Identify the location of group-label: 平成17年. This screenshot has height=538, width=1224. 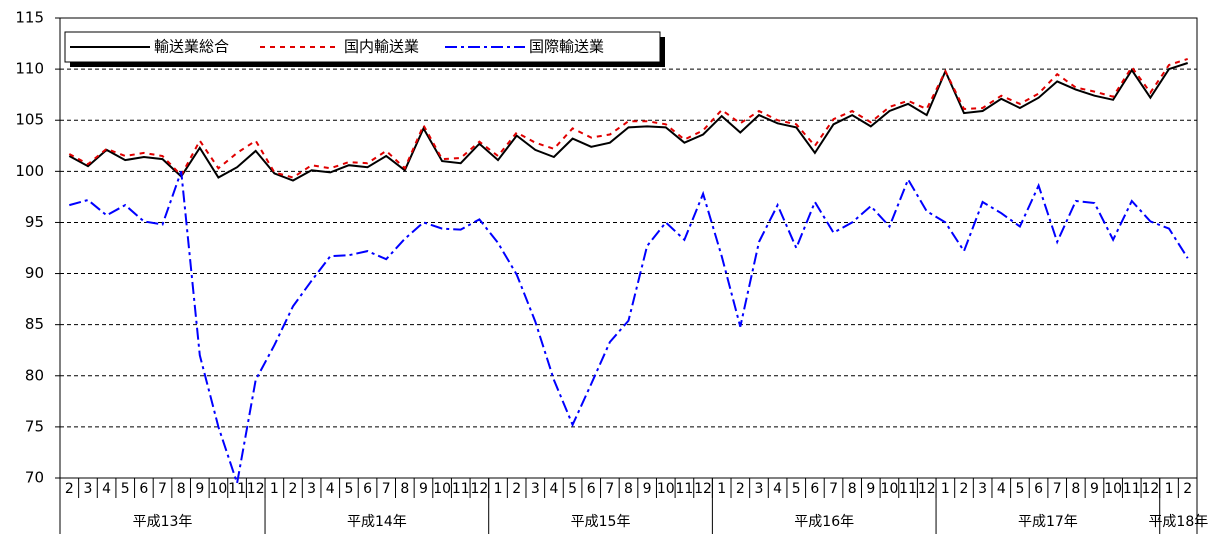
(1048, 522).